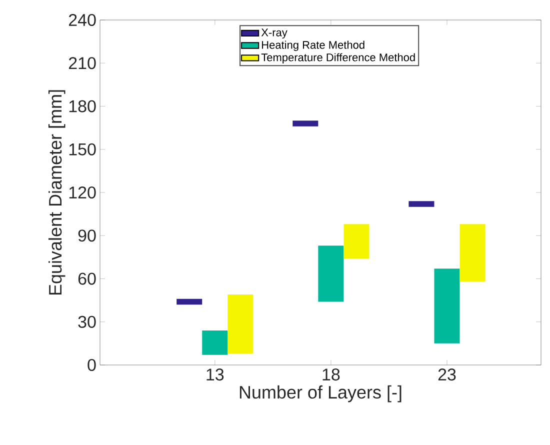  I want to click on y-tick-label: 60, so click(87, 278).